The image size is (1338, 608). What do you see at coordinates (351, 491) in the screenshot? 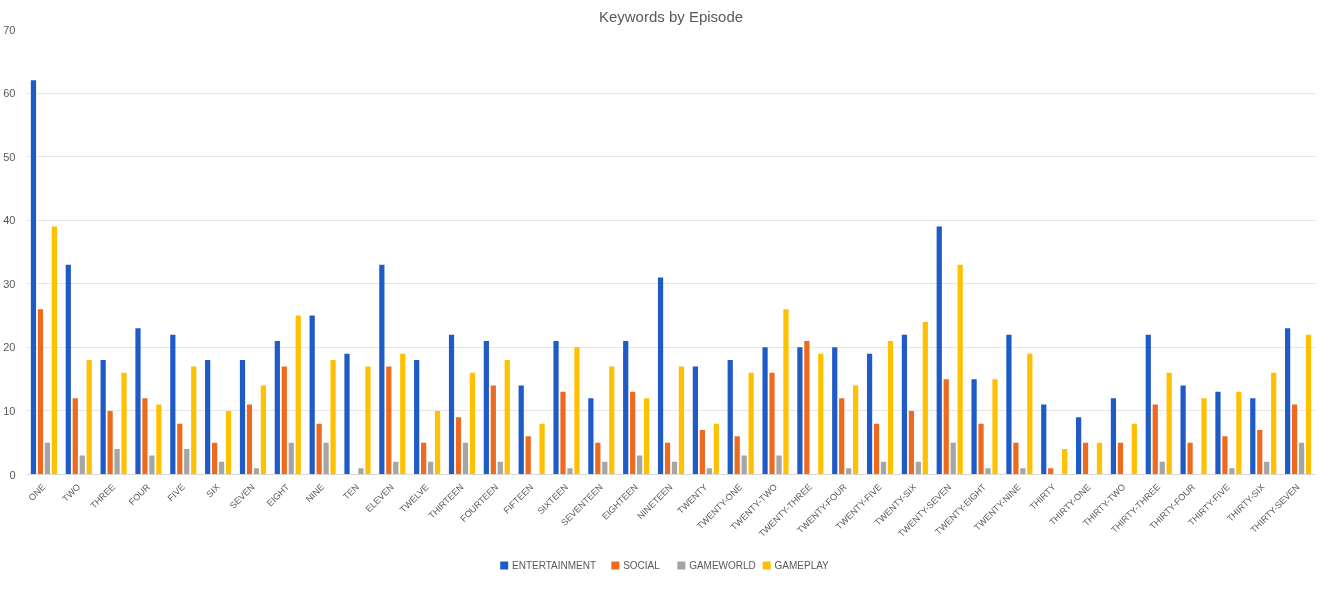
I see `x-tick-label: TEN` at bounding box center [351, 491].